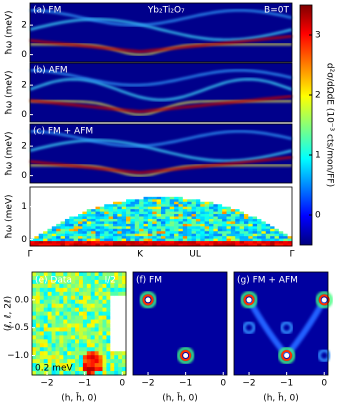  What do you see at coordinates (306, 125) in the screenshot?
I see `colorbar` at bounding box center [306, 125].